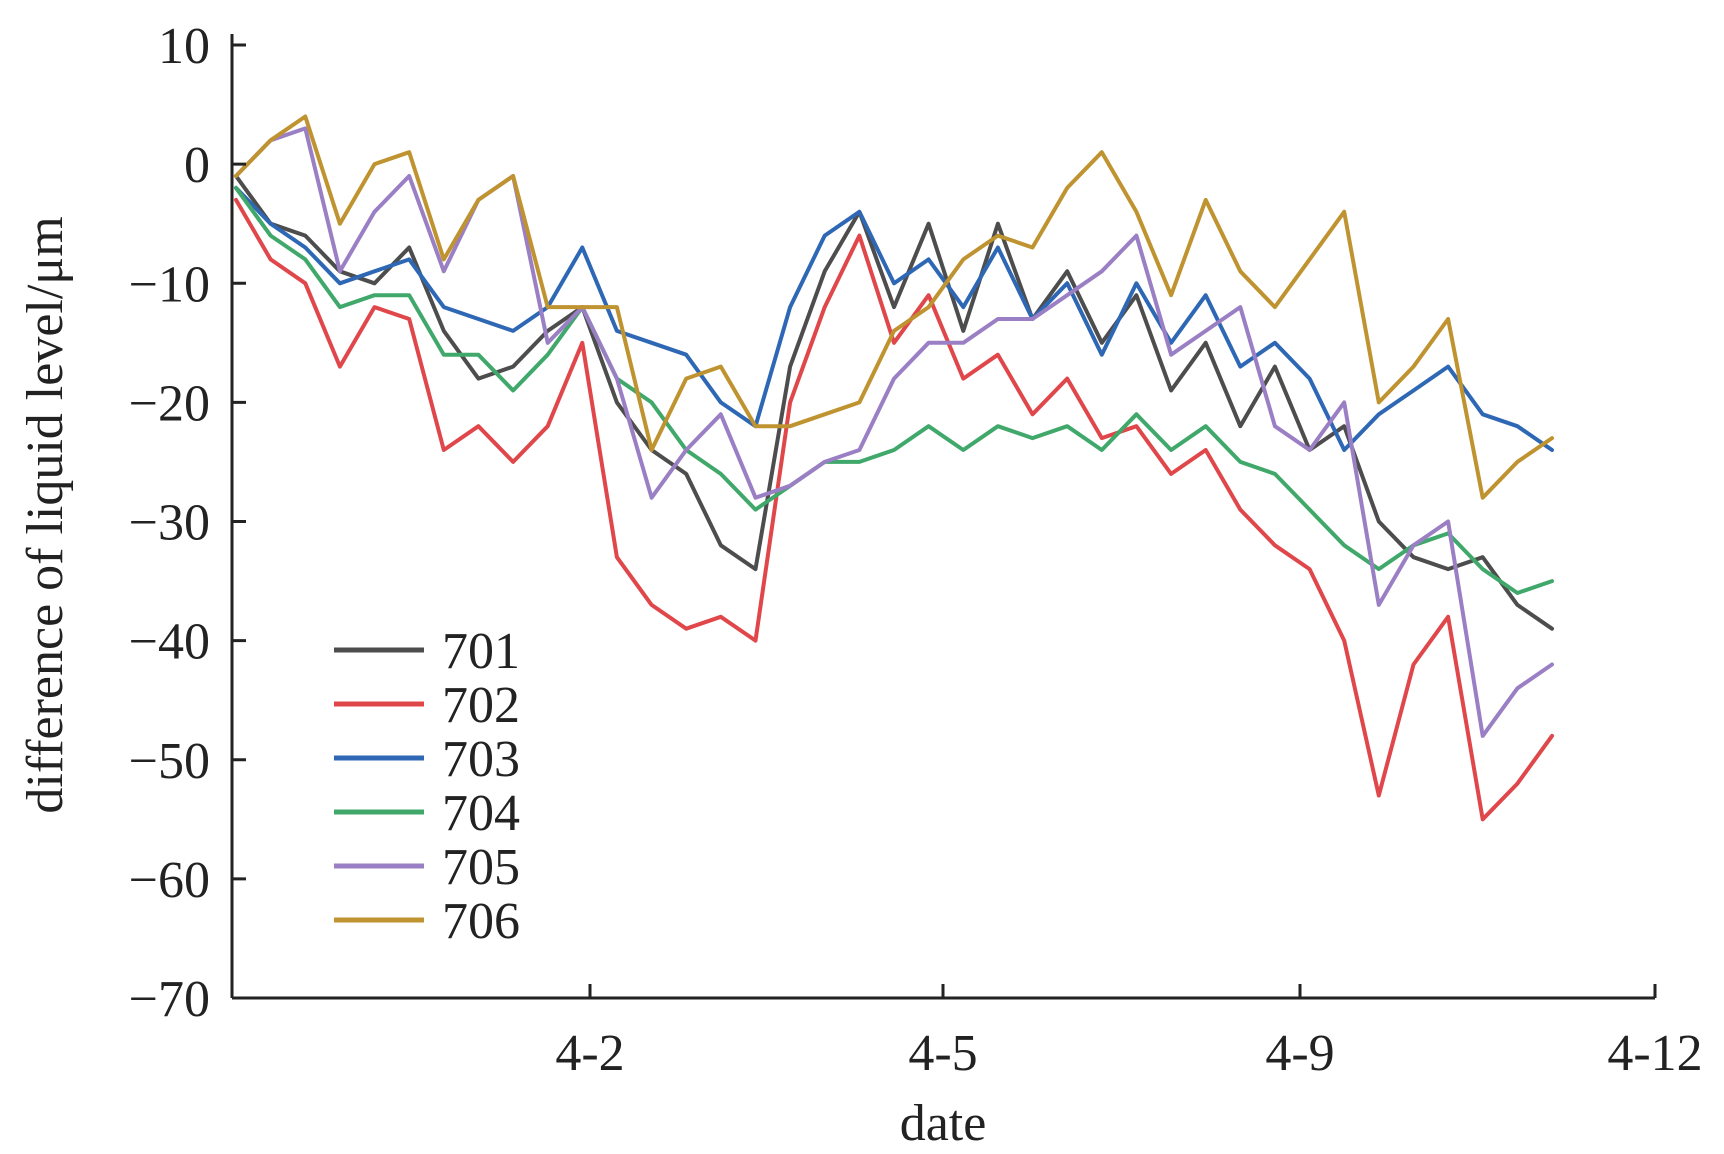  Describe the element at coordinates (1654, 1053) in the screenshot. I see `x-tick-label: 4-12` at that location.